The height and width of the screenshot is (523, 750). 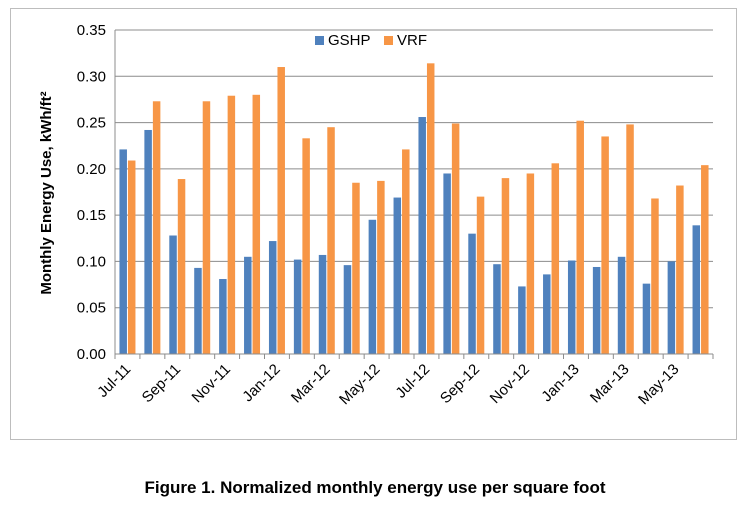 What do you see at coordinates (388, 40) in the screenshot?
I see `legend-swatch-vrf` at bounding box center [388, 40].